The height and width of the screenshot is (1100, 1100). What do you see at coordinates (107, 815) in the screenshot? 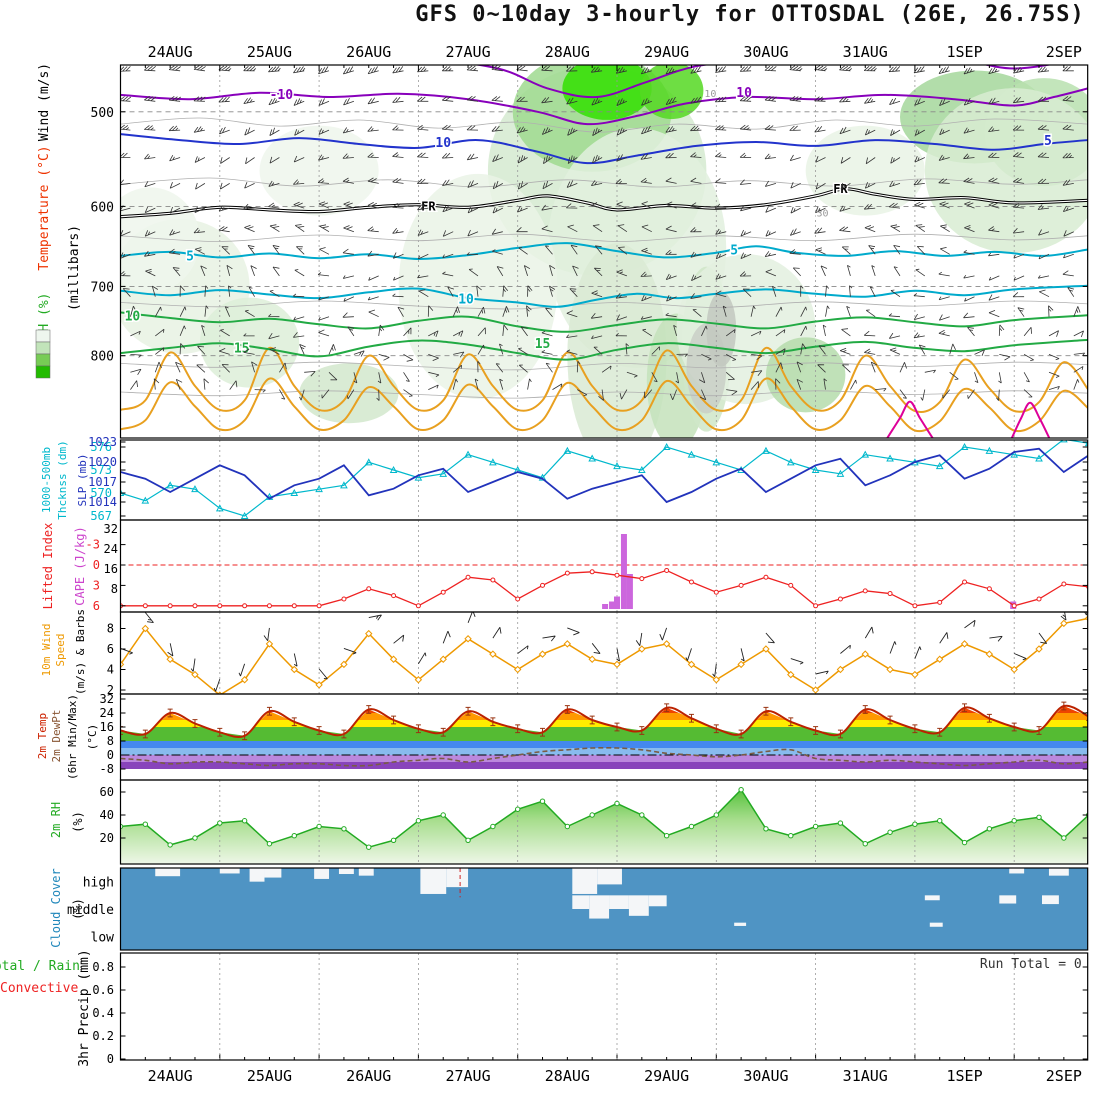
I see `rh-tick: 40` at bounding box center [107, 815].